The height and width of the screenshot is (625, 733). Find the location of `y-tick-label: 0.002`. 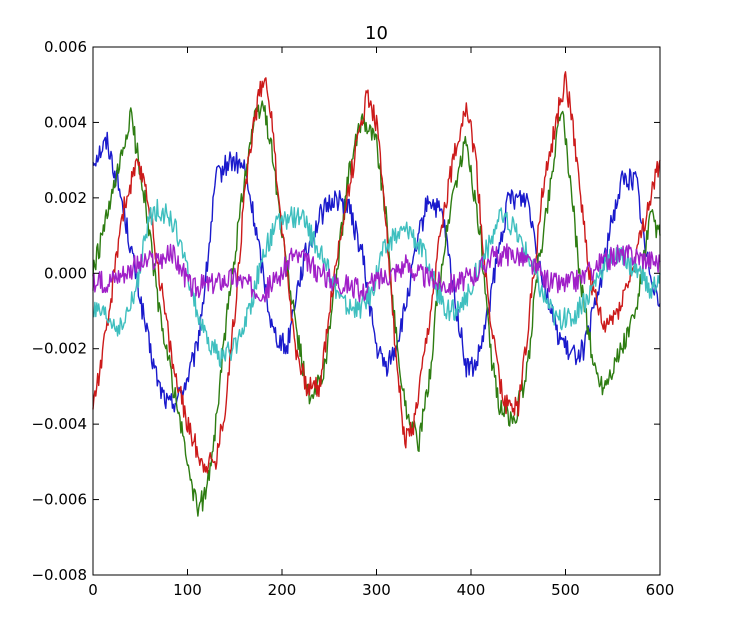

y-tick-label: 0.002 is located at coordinates (65, 198).